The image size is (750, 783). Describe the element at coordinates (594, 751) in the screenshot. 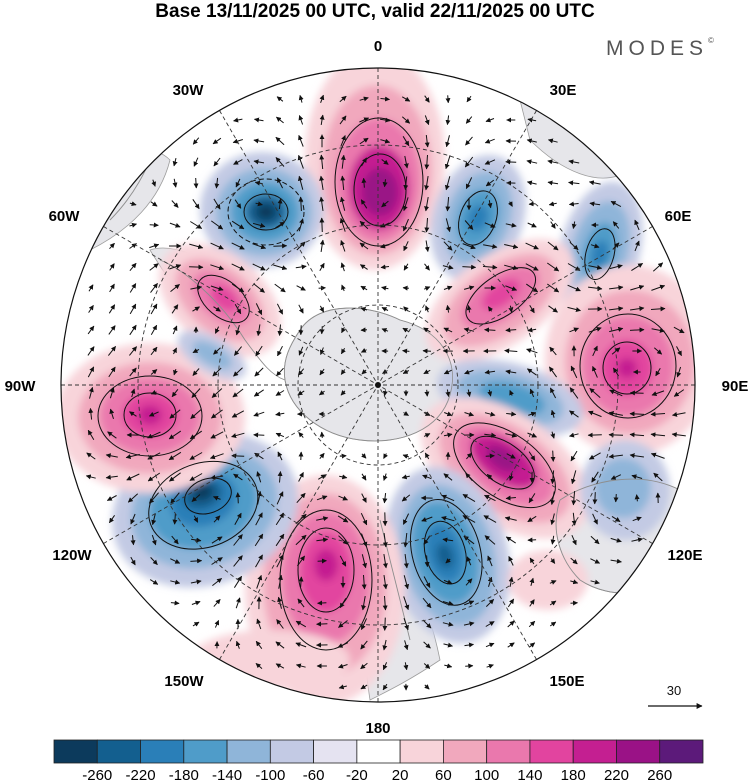

I see `colorbar-swatch` at that location.